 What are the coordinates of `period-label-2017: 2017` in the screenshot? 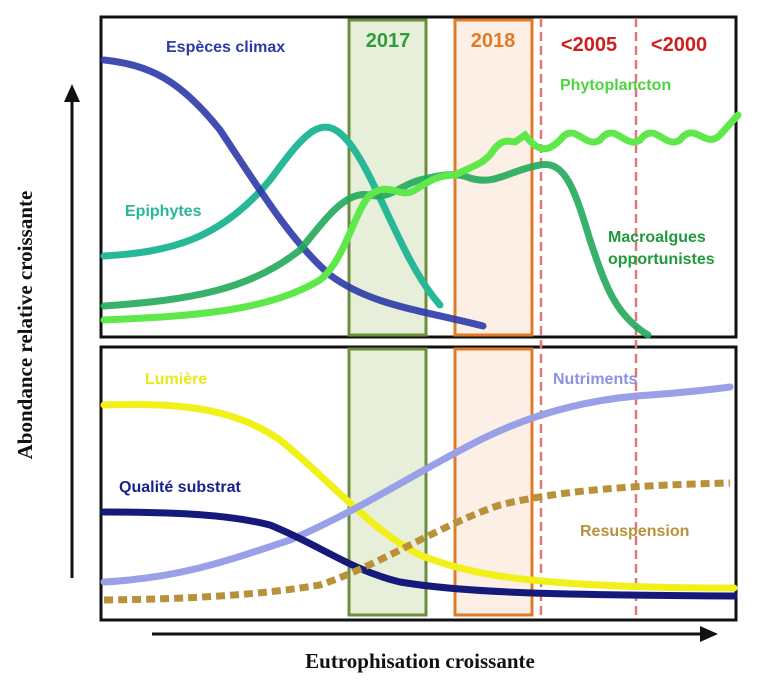 It's located at (388, 41).